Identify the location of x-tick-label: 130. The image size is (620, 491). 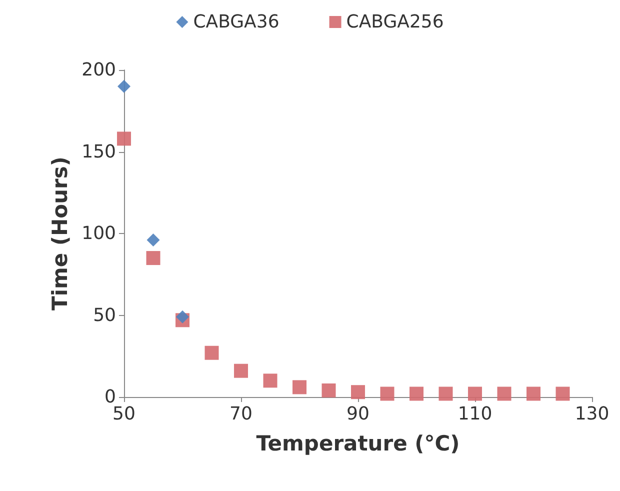
(592, 414).